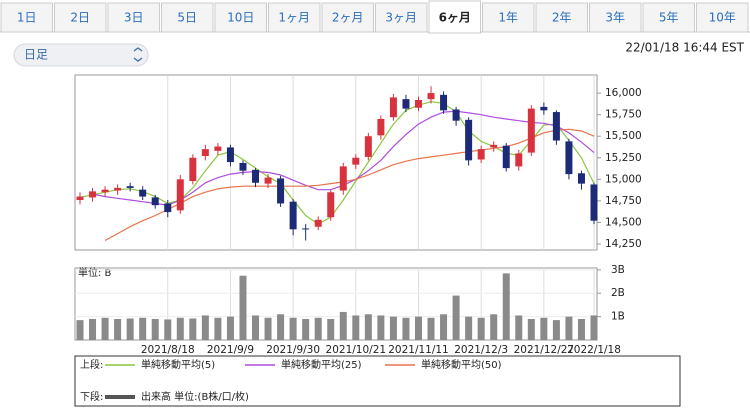  I want to click on y-tick-label: 1B, so click(618, 317).